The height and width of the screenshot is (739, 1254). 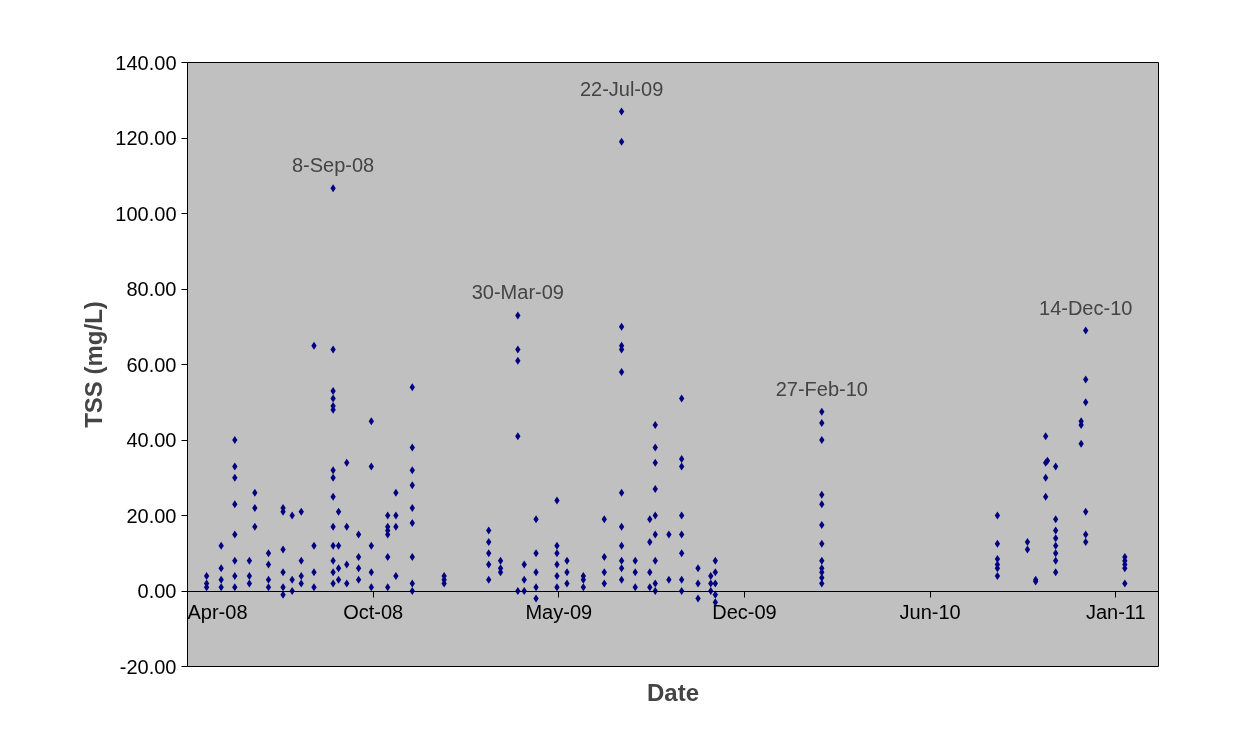 What do you see at coordinates (157, 591) in the screenshot?
I see `y-tick-label: 0.00` at bounding box center [157, 591].